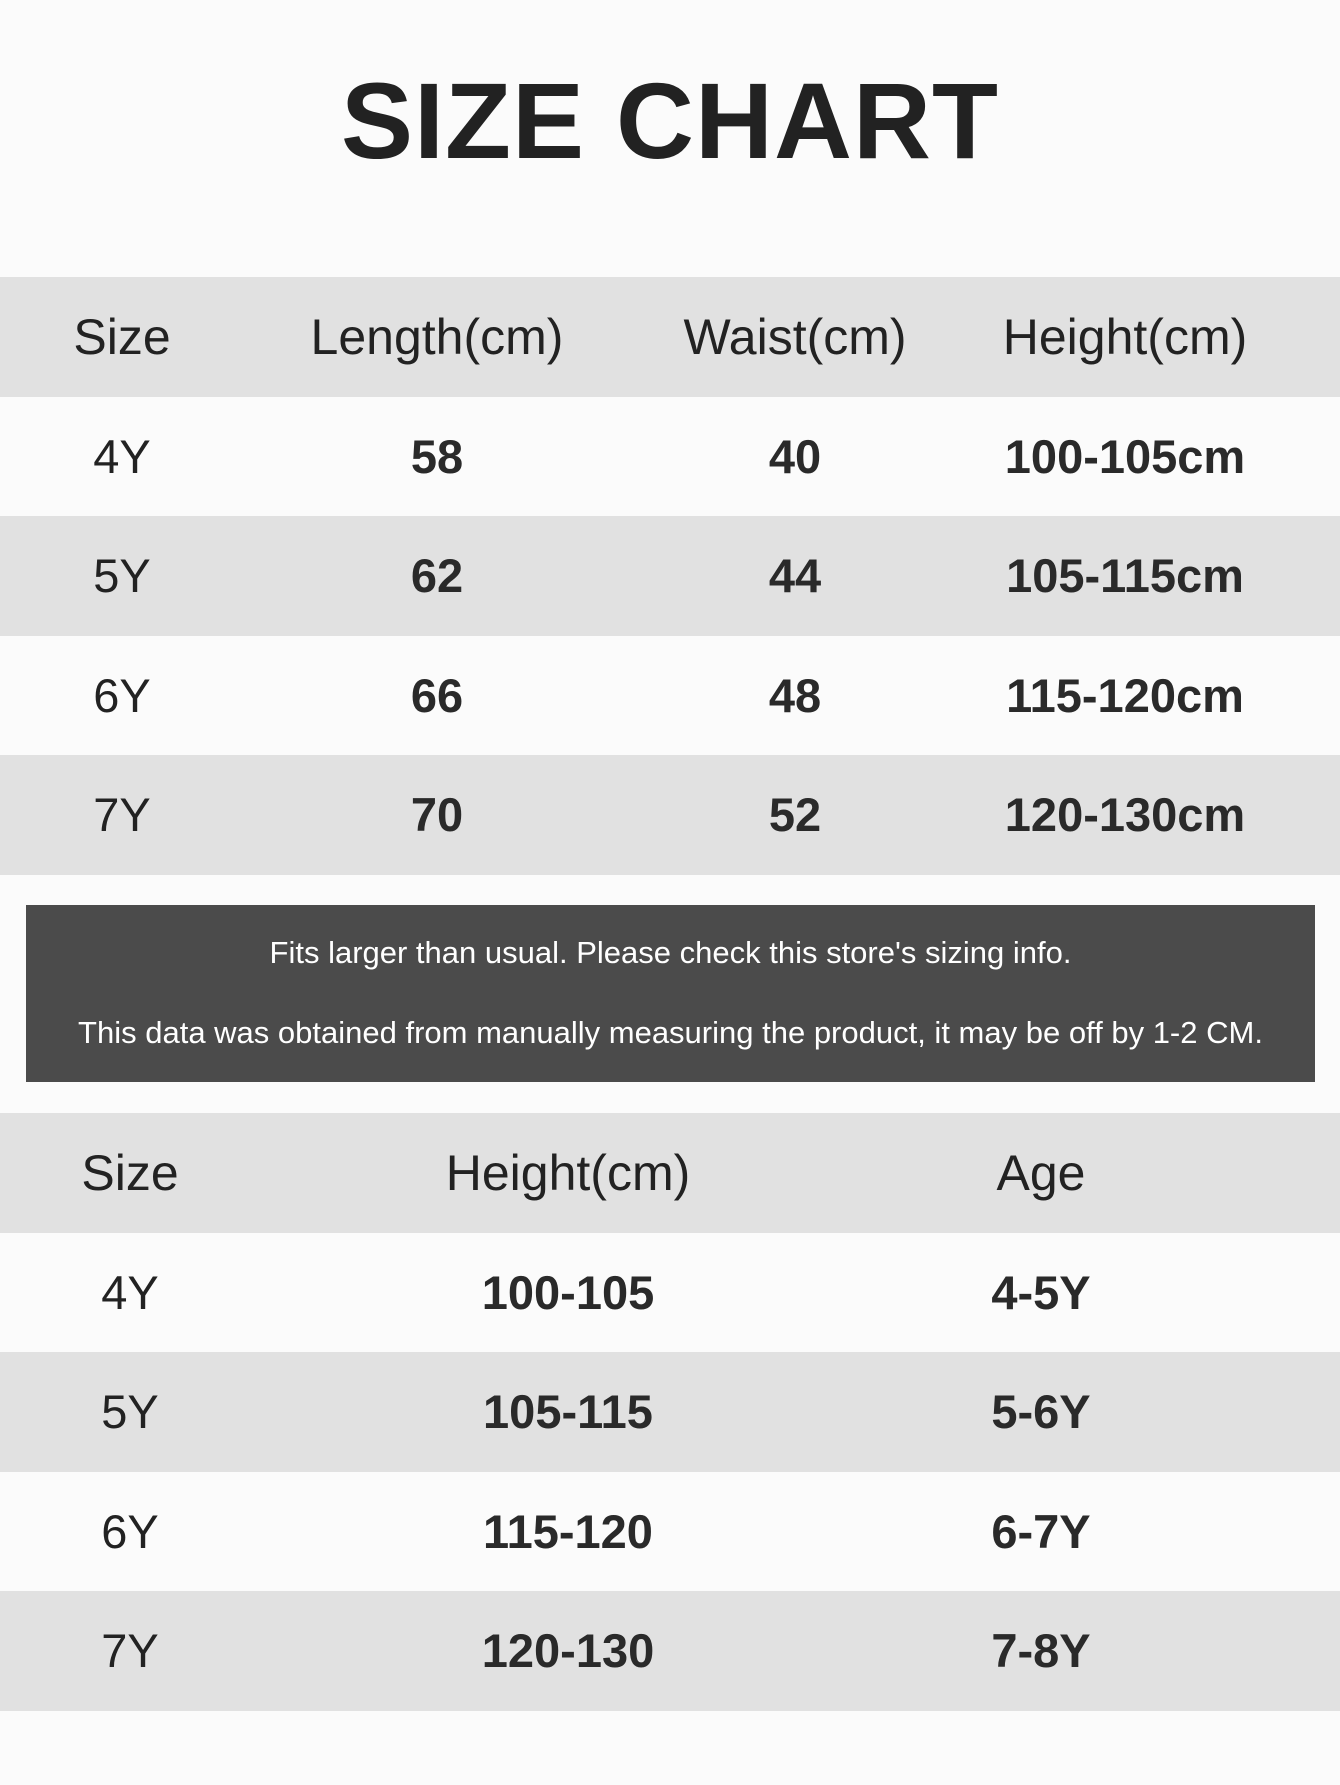 This screenshot has height=1785, width=1340. Describe the element at coordinates (670, 1293) in the screenshot. I see `table-row: 4Y 100-105 4-5Y` at that location.